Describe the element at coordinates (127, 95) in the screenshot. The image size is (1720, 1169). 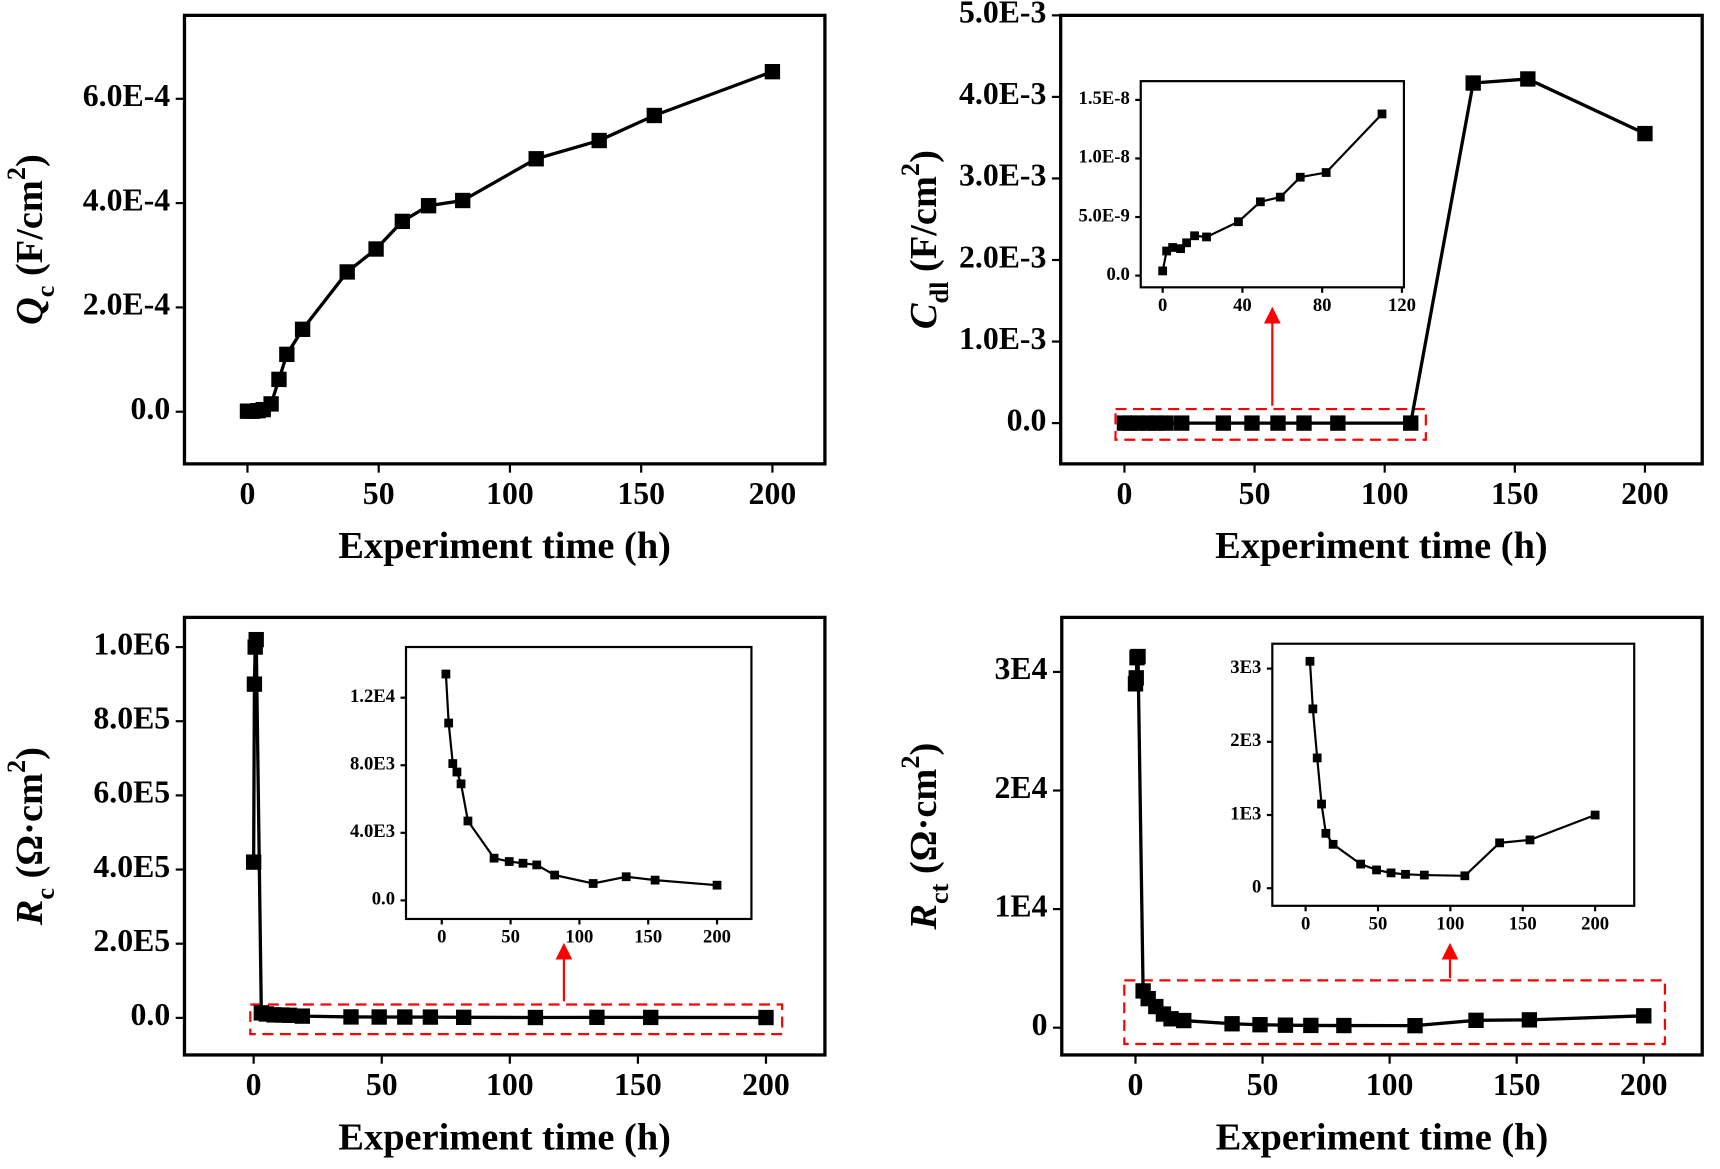
I see `y-tick-label: 6.0E-4` at that location.